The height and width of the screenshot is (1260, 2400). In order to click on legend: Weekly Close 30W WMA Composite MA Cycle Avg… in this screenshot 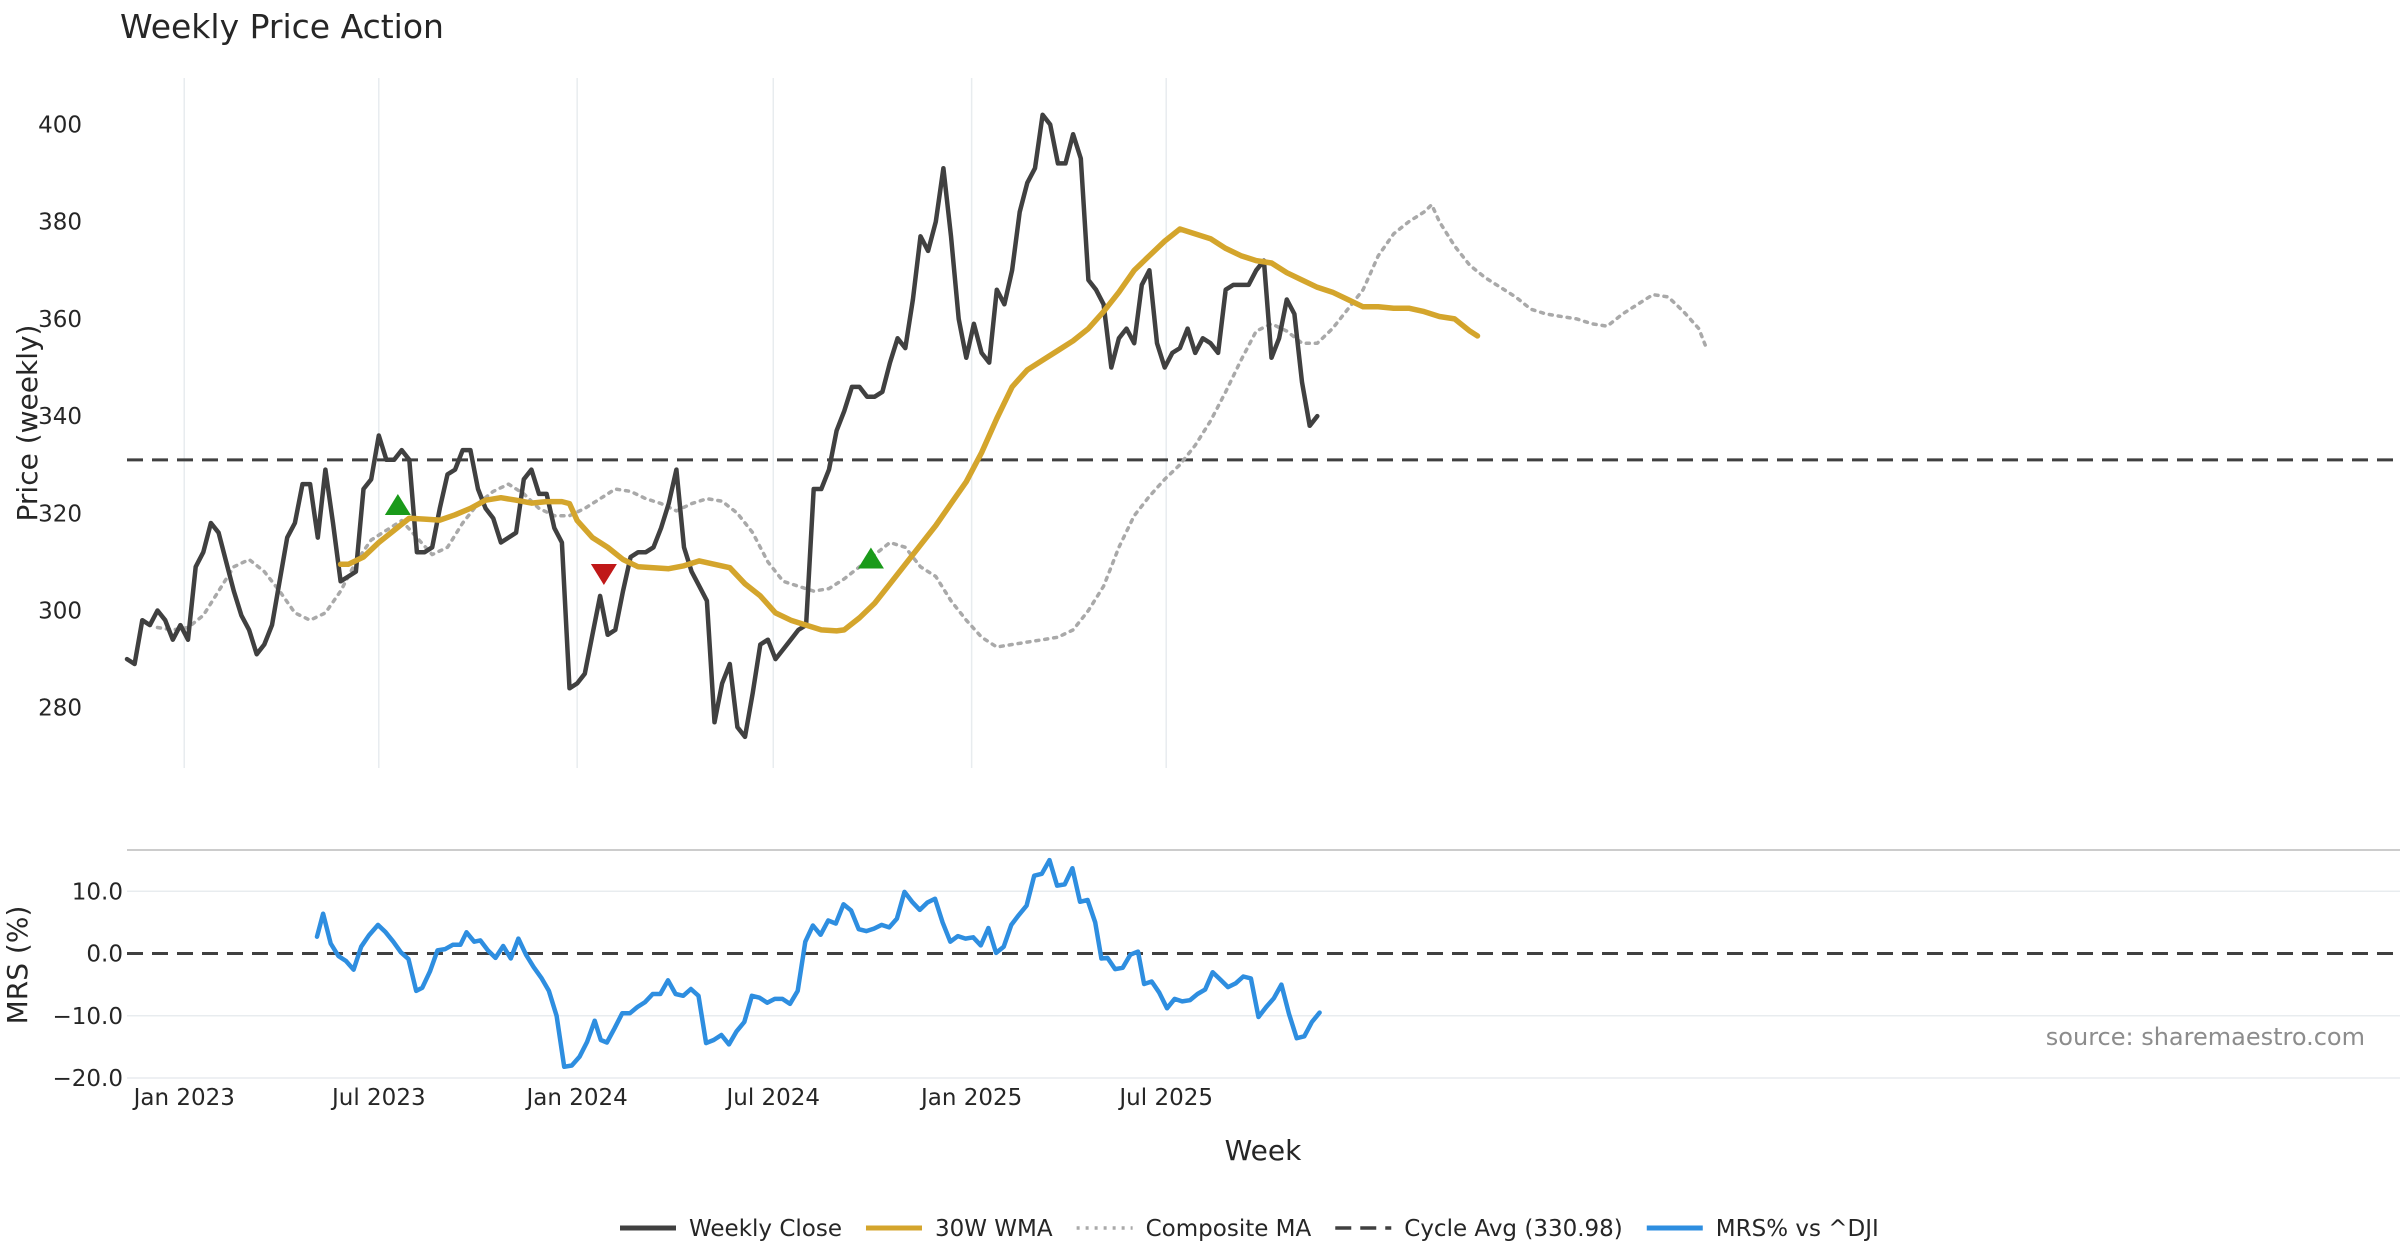, I will do `click(1249, 1229)`.